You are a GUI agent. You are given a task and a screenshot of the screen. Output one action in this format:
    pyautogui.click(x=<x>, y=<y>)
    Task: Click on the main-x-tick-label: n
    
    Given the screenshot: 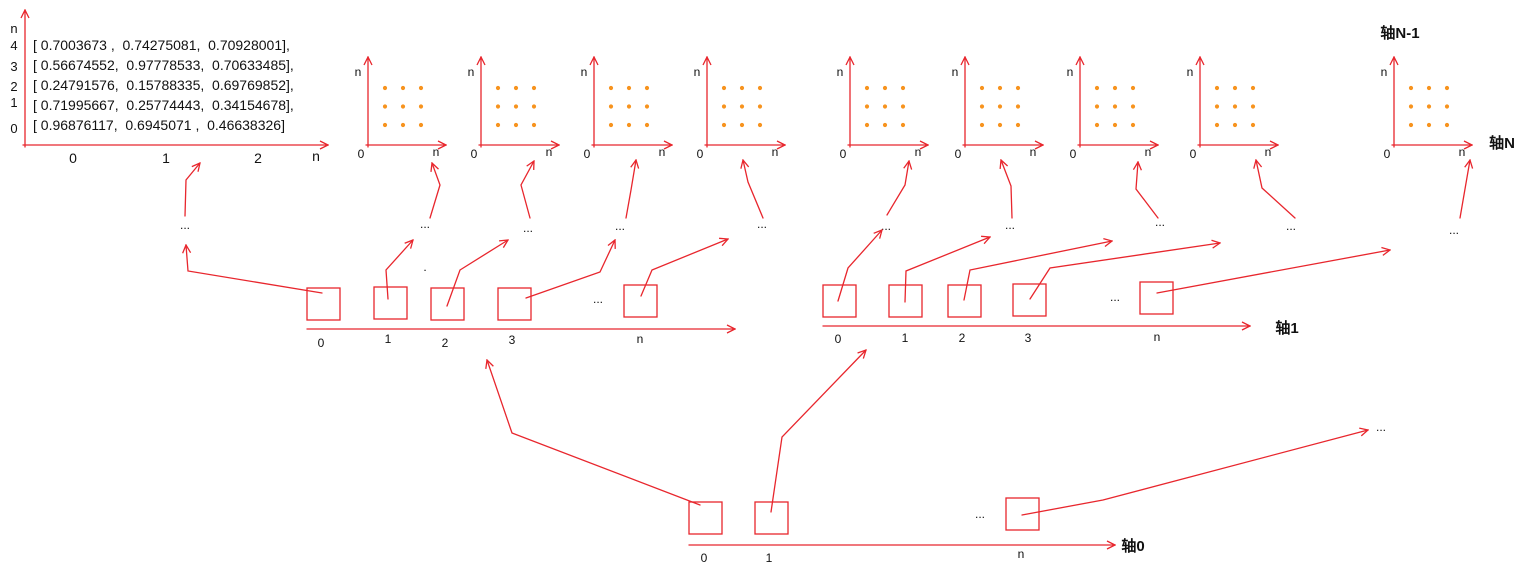 What is the action you would take?
    pyautogui.click(x=316, y=156)
    